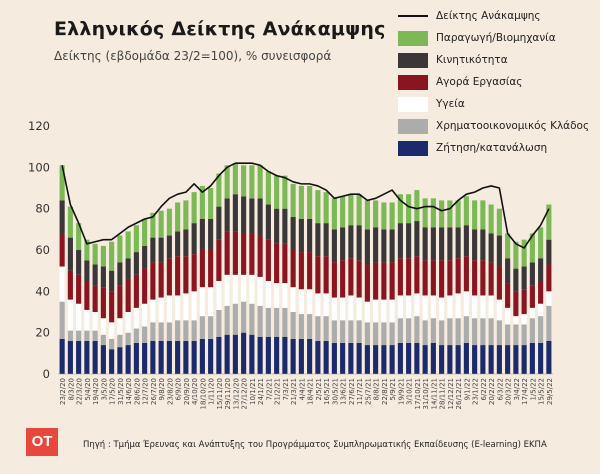 Image resolution: width=600 pixels, height=474 pixels. What do you see at coordinates (484, 389) in the screenshot?
I see `x-tick-label: 6/2/22` at bounding box center [484, 389].